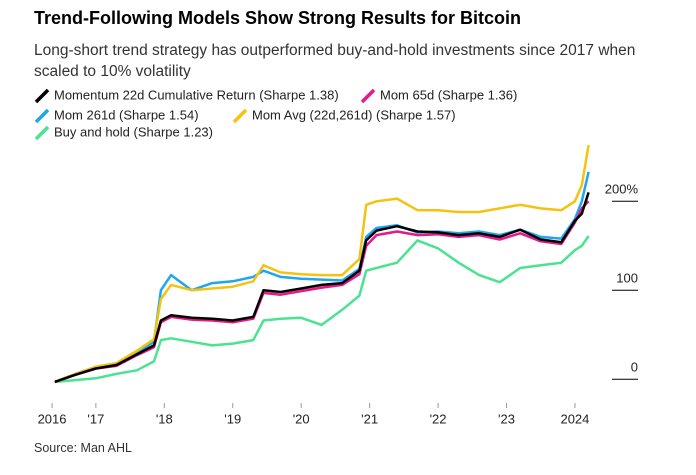  I want to click on y-tick-label: 0, so click(634, 367).